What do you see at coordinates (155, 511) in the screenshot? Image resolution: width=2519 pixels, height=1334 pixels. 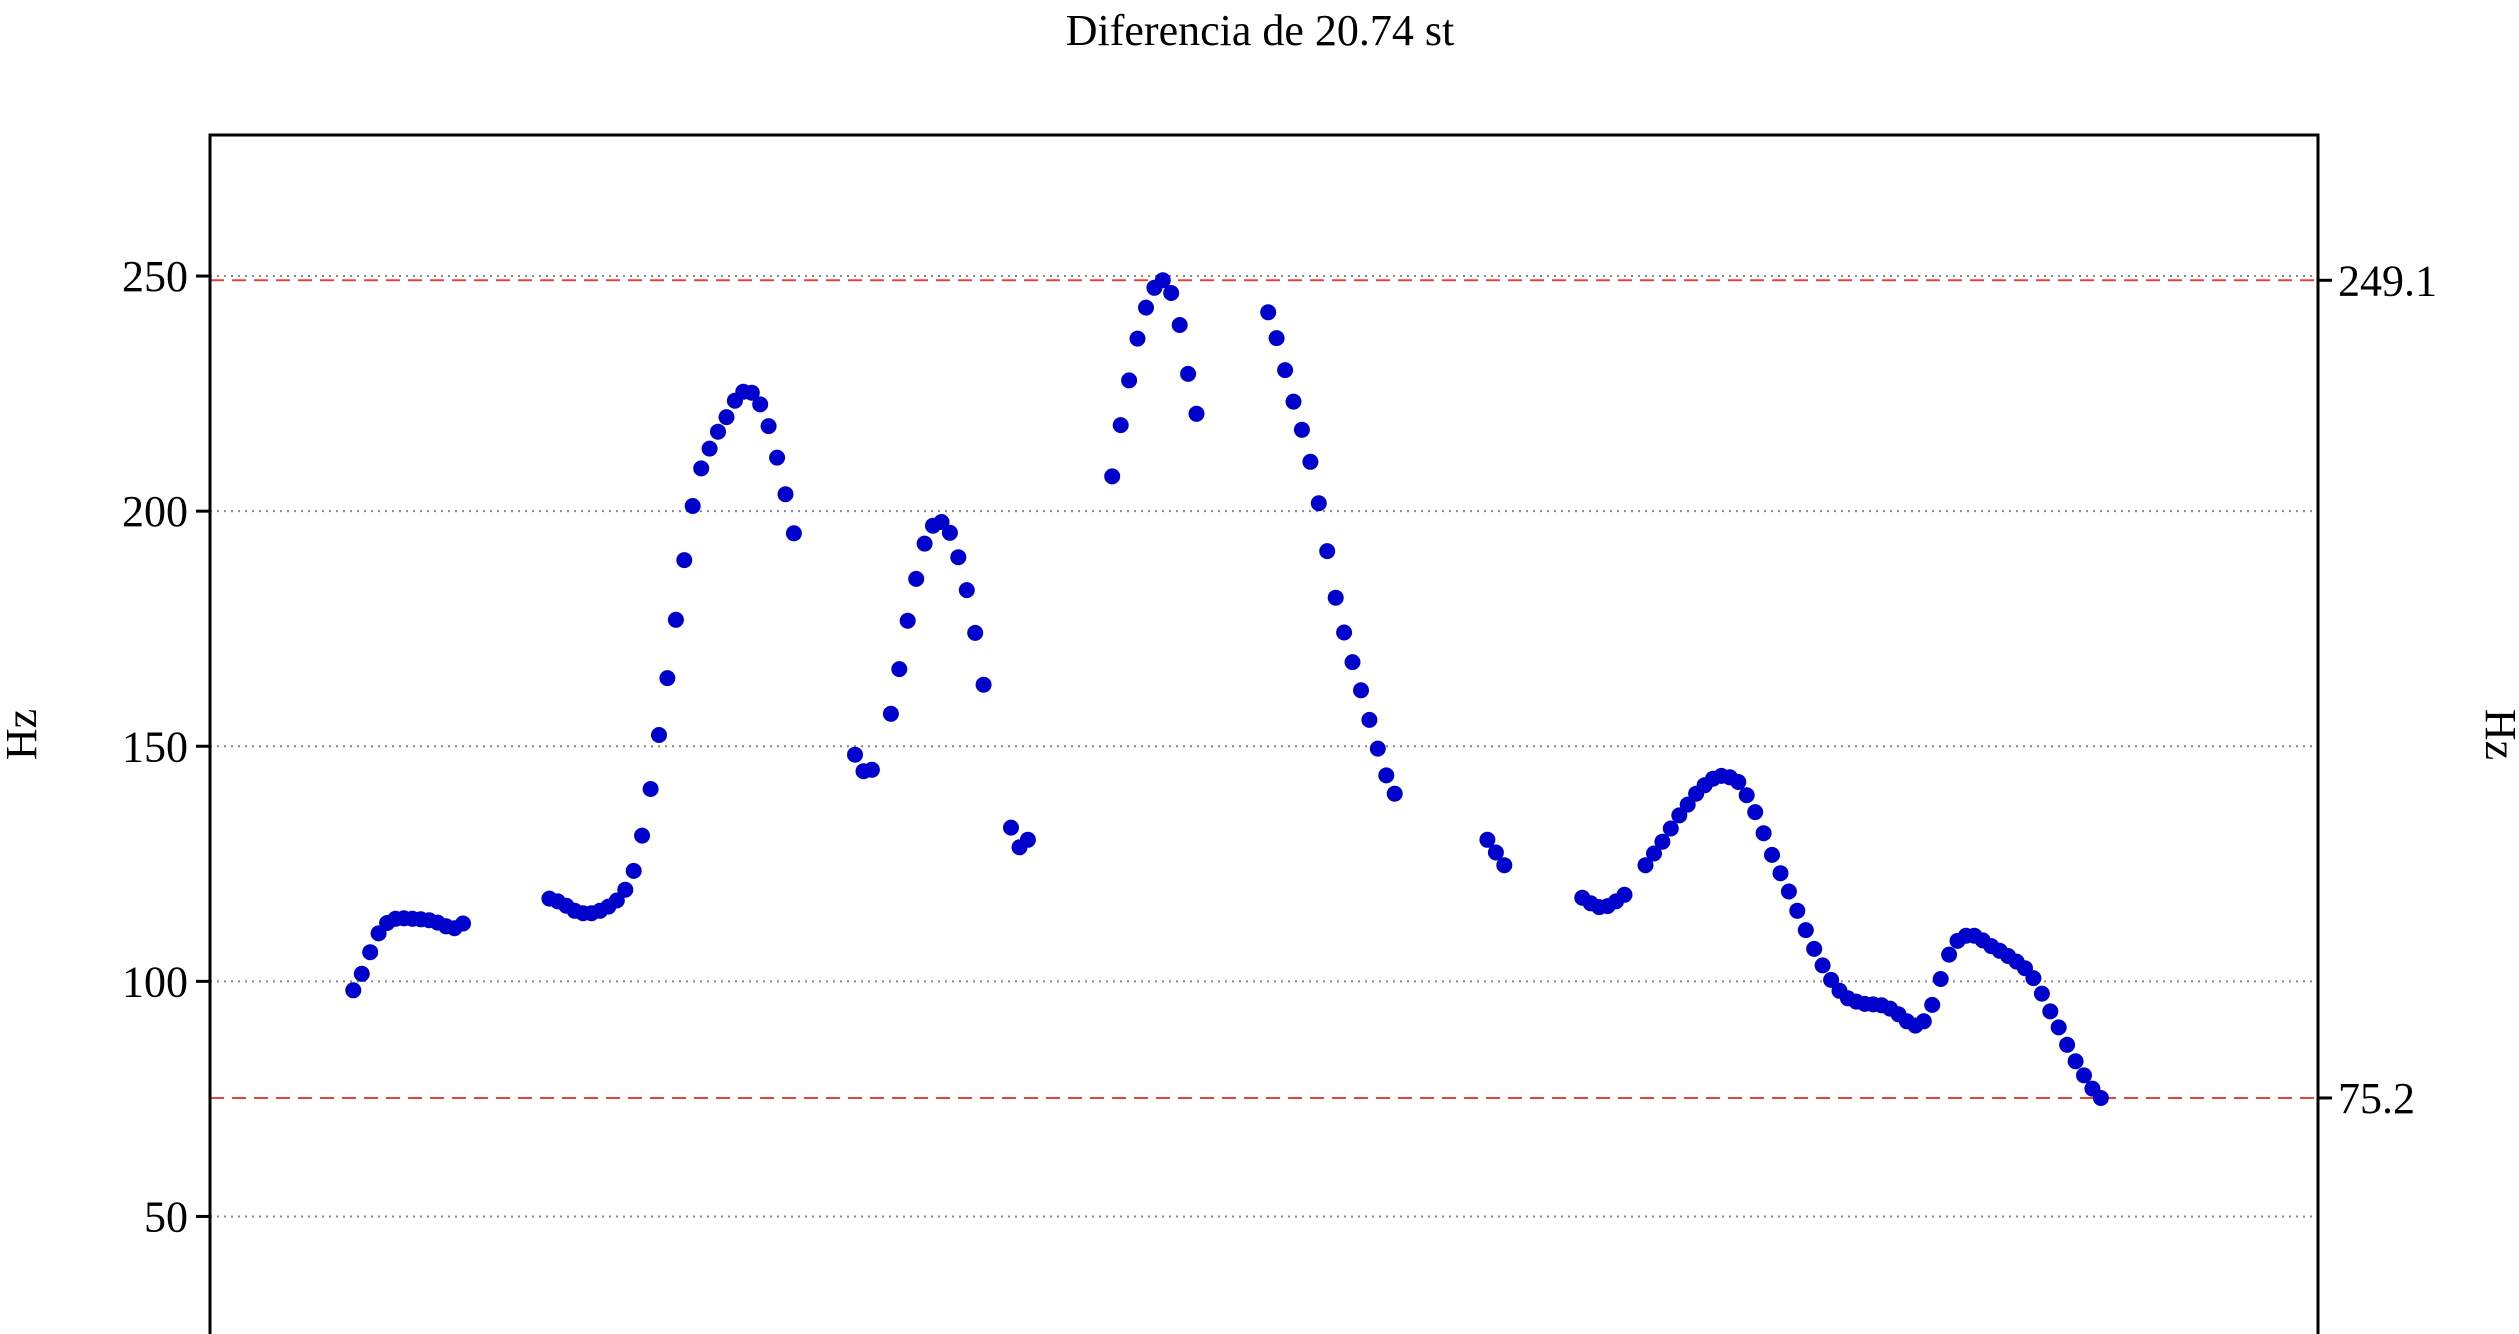 I see `y-tick-label: 200` at bounding box center [155, 511].